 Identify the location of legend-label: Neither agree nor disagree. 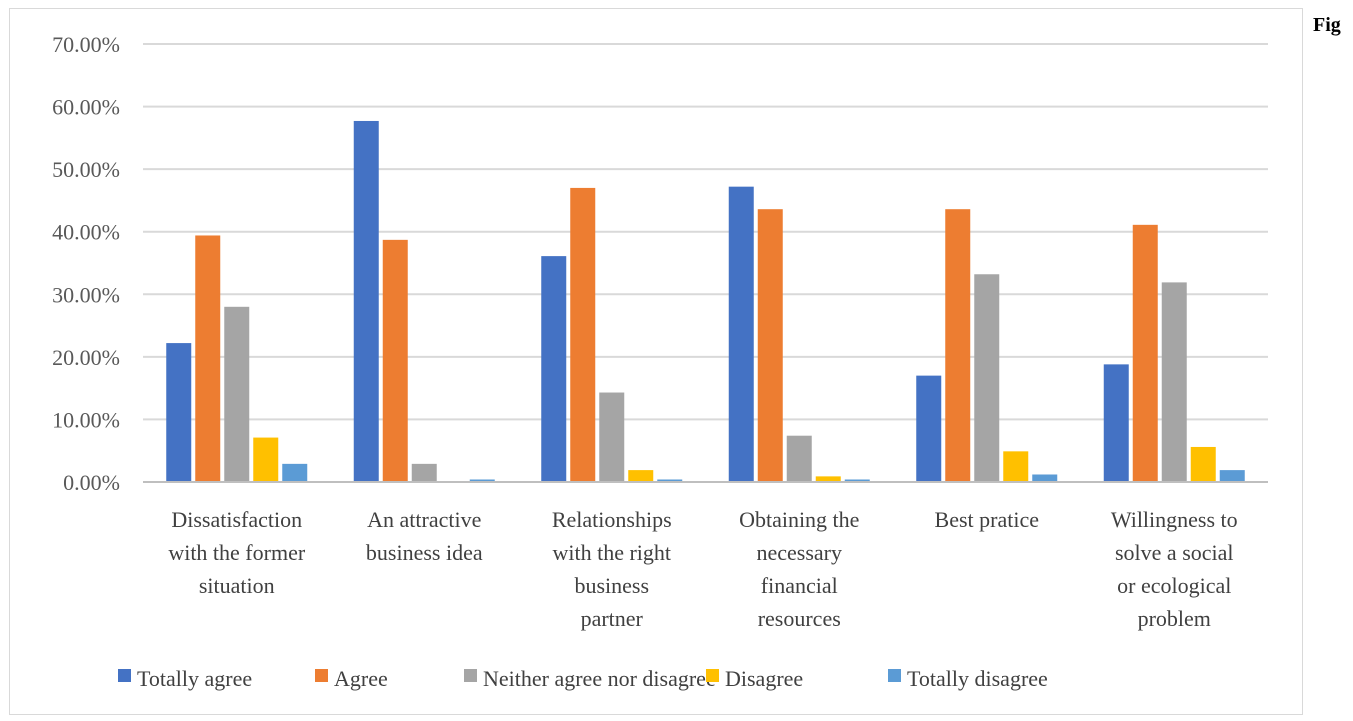
(599, 678).